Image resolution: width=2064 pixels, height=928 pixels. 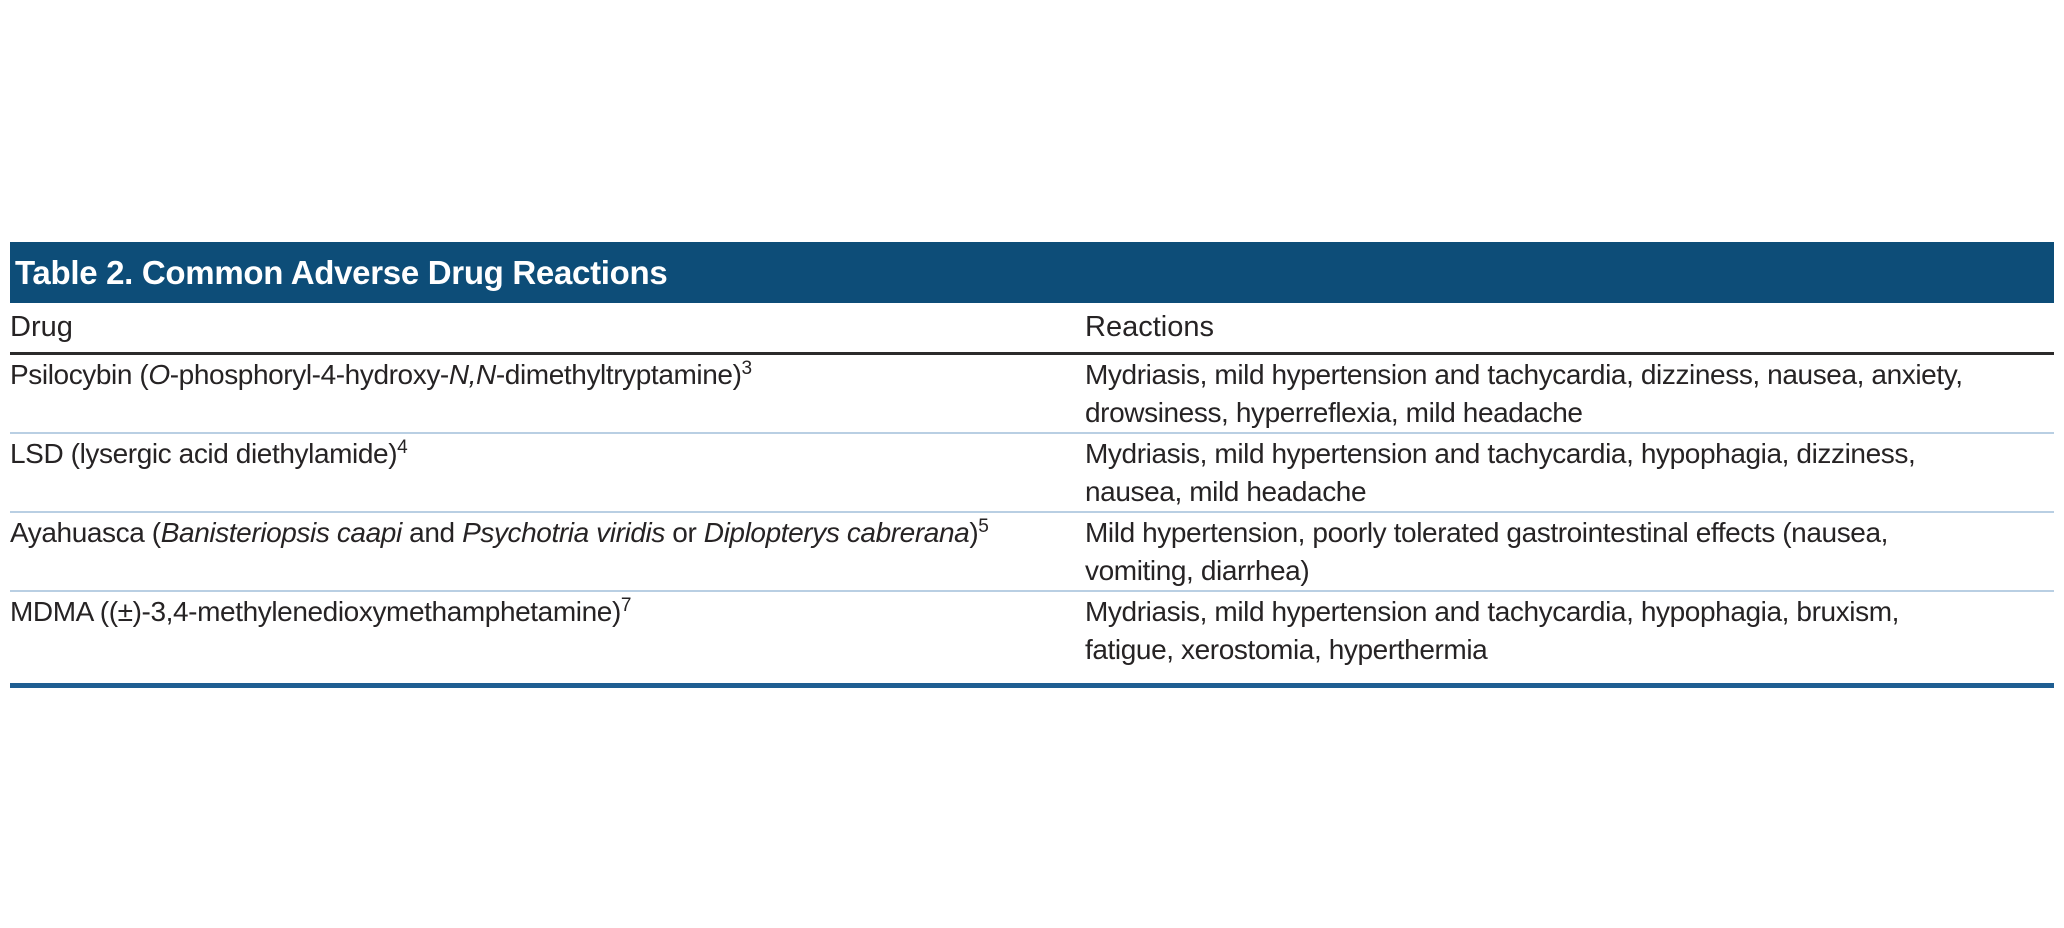 I want to click on drug-text-segment: Ayahuasca (, so click(x=85, y=532).